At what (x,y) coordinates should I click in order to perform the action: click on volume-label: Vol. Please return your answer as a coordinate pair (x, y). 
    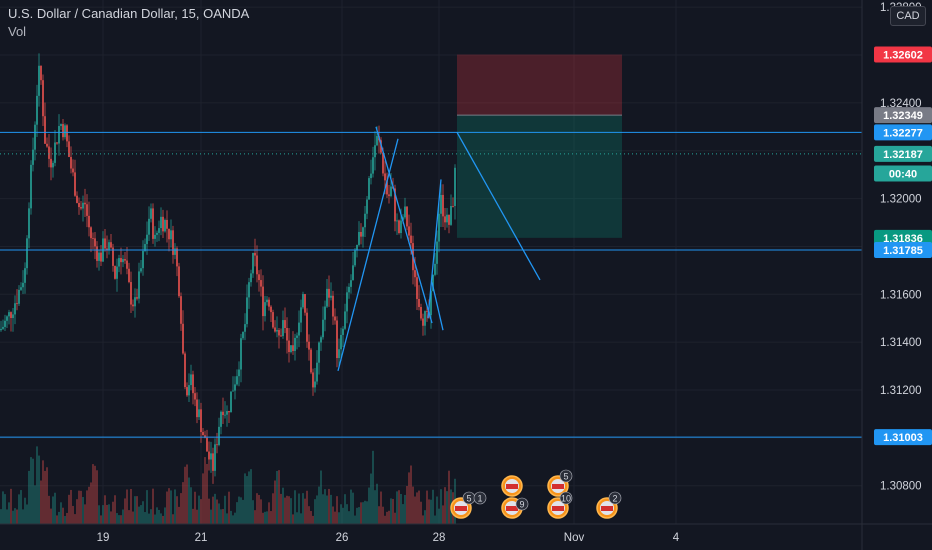
    Looking at the image, I should click on (17, 31).